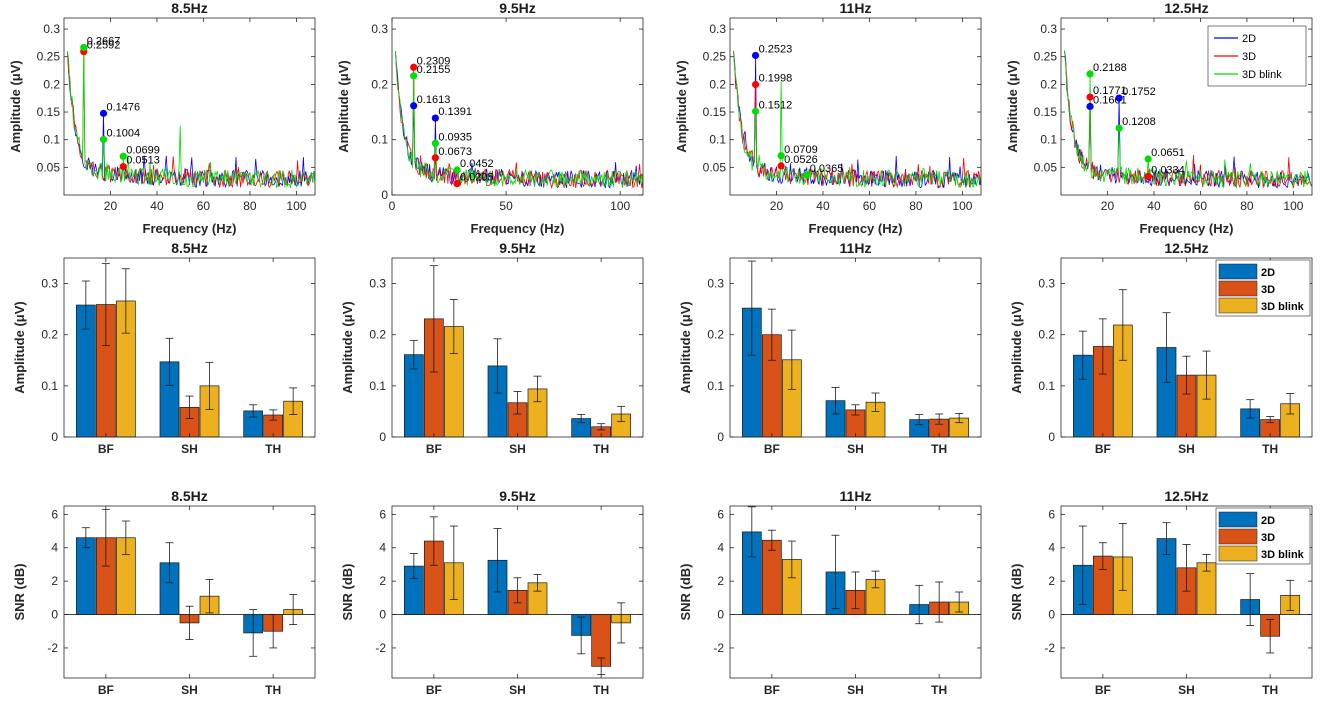 The height and width of the screenshot is (704, 1325). What do you see at coordinates (801, 160) in the screenshot?
I see `peak-label: 0.0526` at bounding box center [801, 160].